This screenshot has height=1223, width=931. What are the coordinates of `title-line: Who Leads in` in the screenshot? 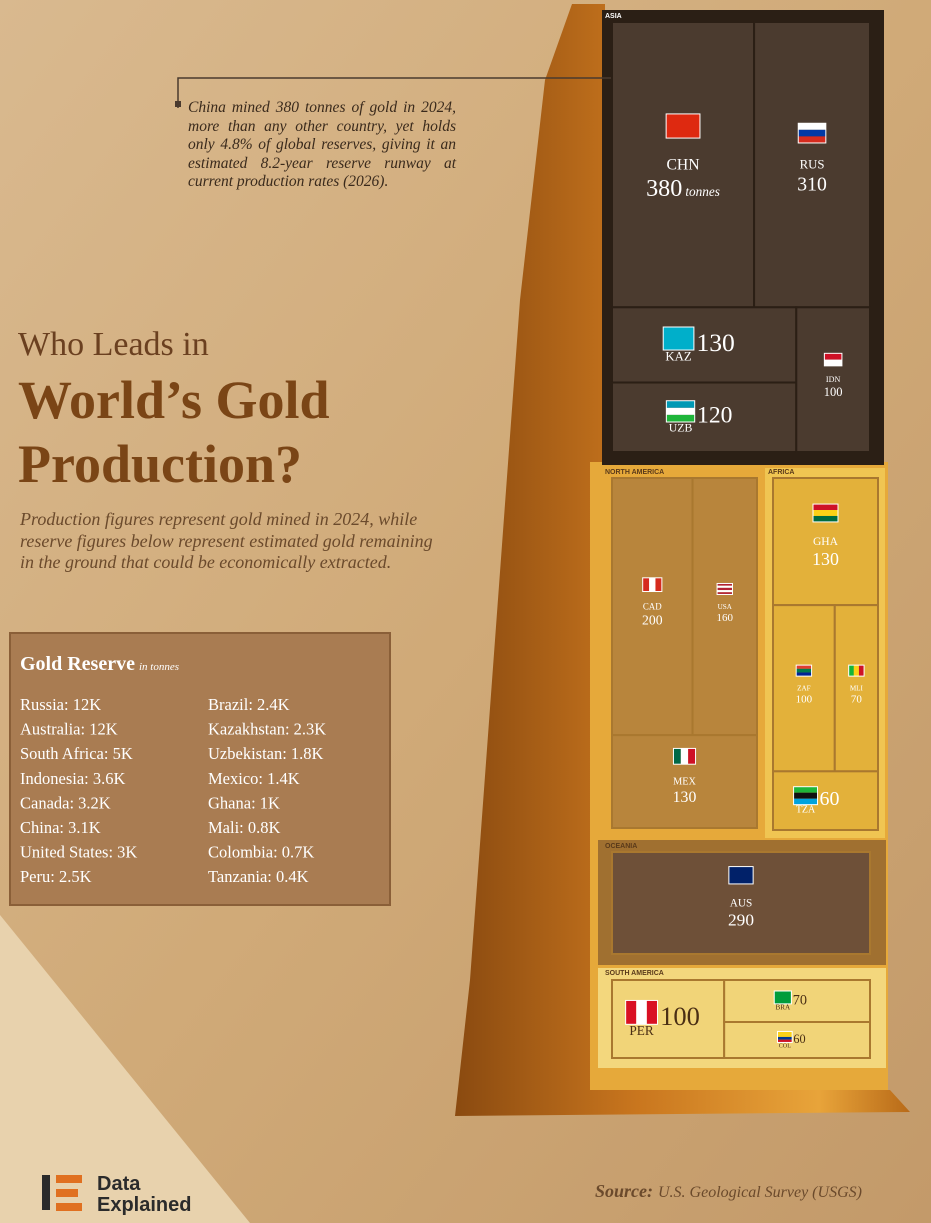 It's located at (113, 344).